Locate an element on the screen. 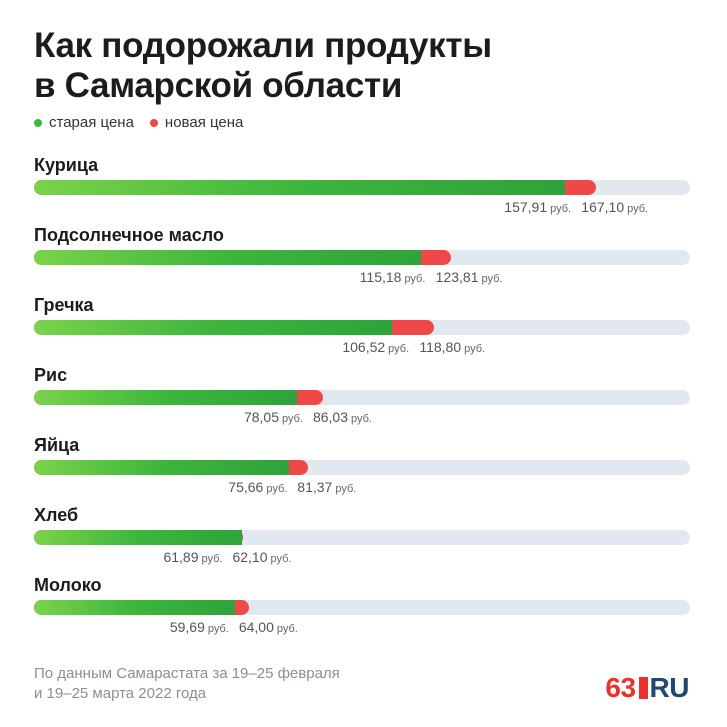 The width and height of the screenshot is (727, 727). value-label-new: 167,10 руб. is located at coordinates (615, 207).